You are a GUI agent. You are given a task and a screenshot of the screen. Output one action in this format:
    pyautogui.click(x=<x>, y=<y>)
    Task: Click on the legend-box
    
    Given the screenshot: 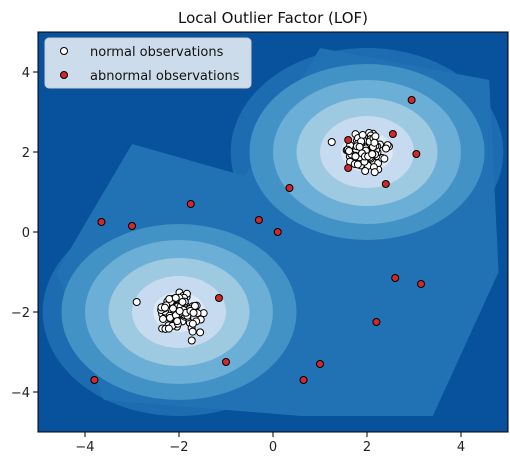 What is the action you would take?
    pyautogui.click(x=148, y=63)
    